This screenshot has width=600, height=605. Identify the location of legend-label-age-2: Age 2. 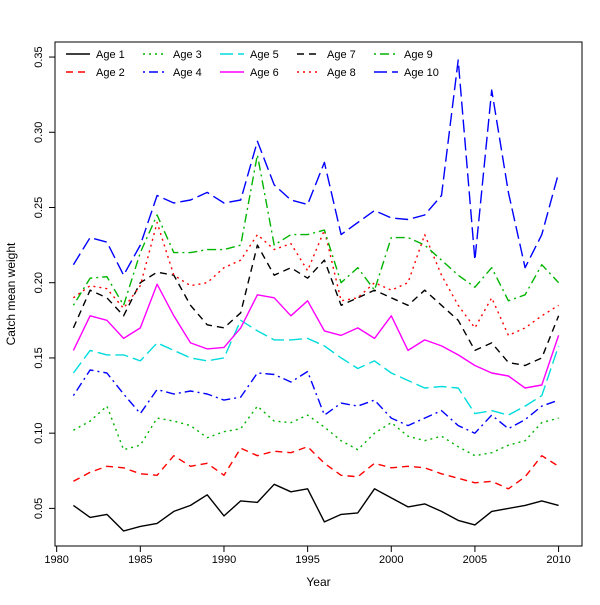
(110, 73).